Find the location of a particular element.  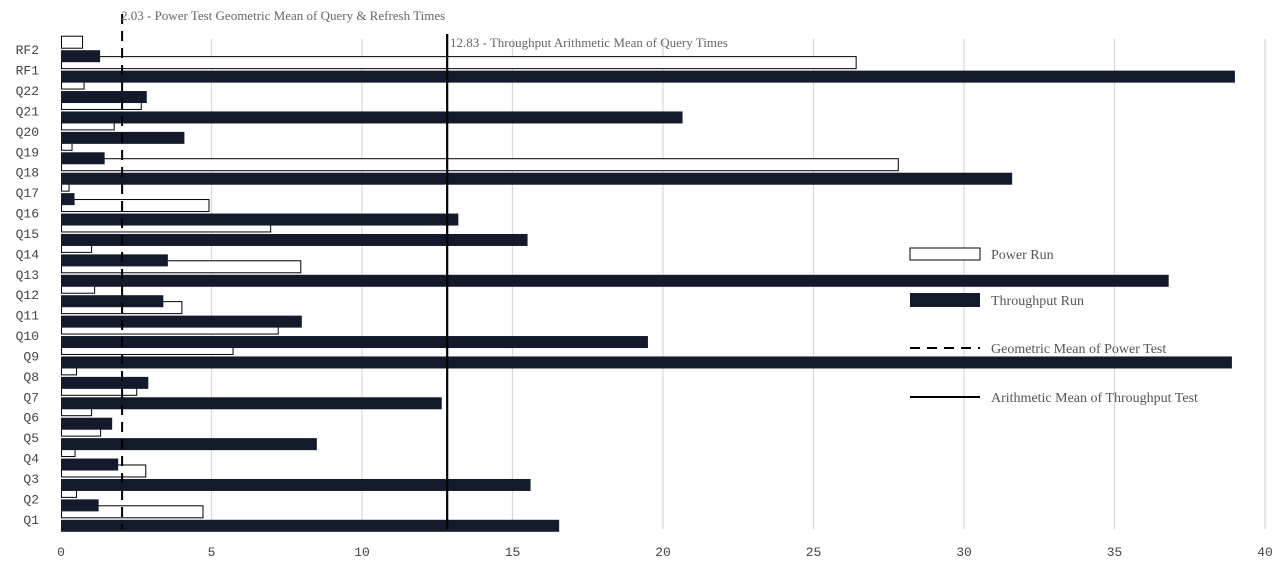

y-tick-label: Q11 is located at coordinates (28, 316).